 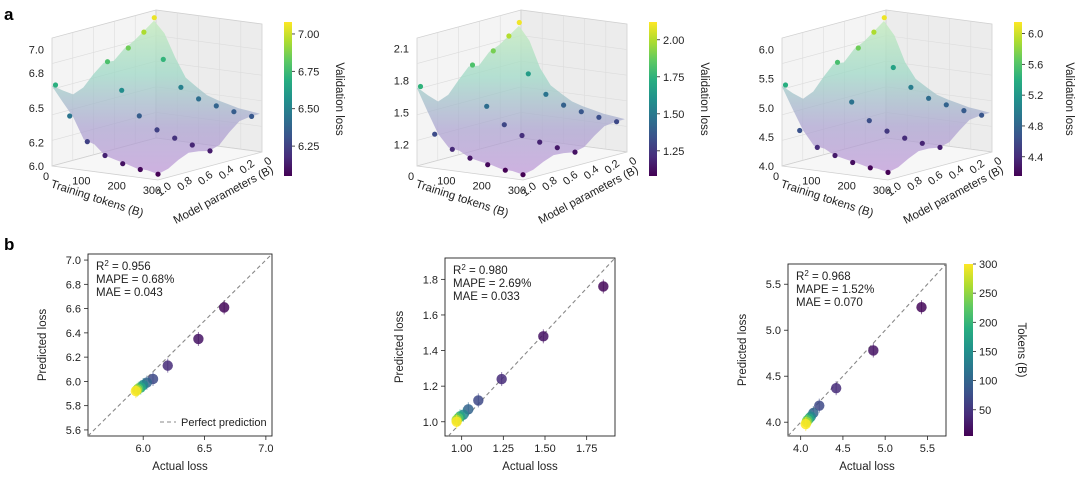 What do you see at coordinates (766, 167) in the screenshot?
I see `z-tick-label: 4.0` at bounding box center [766, 167].